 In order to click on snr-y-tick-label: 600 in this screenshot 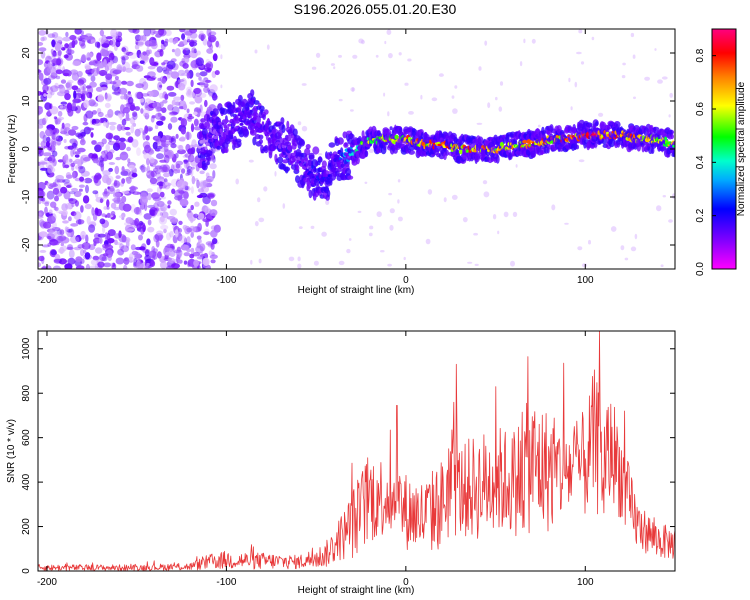, I will do `click(26, 437)`.